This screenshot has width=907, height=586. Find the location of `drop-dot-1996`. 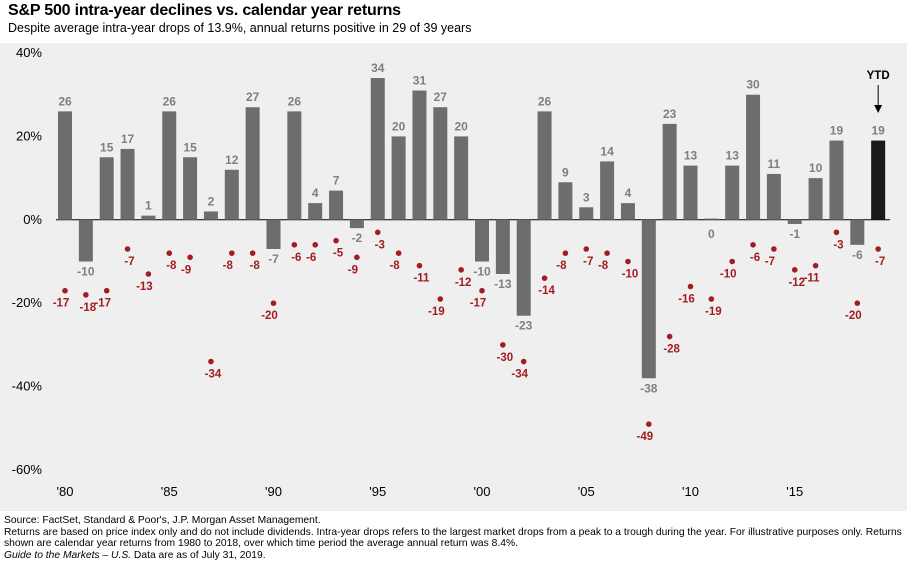

drop-dot-1996 is located at coordinates (398, 253).